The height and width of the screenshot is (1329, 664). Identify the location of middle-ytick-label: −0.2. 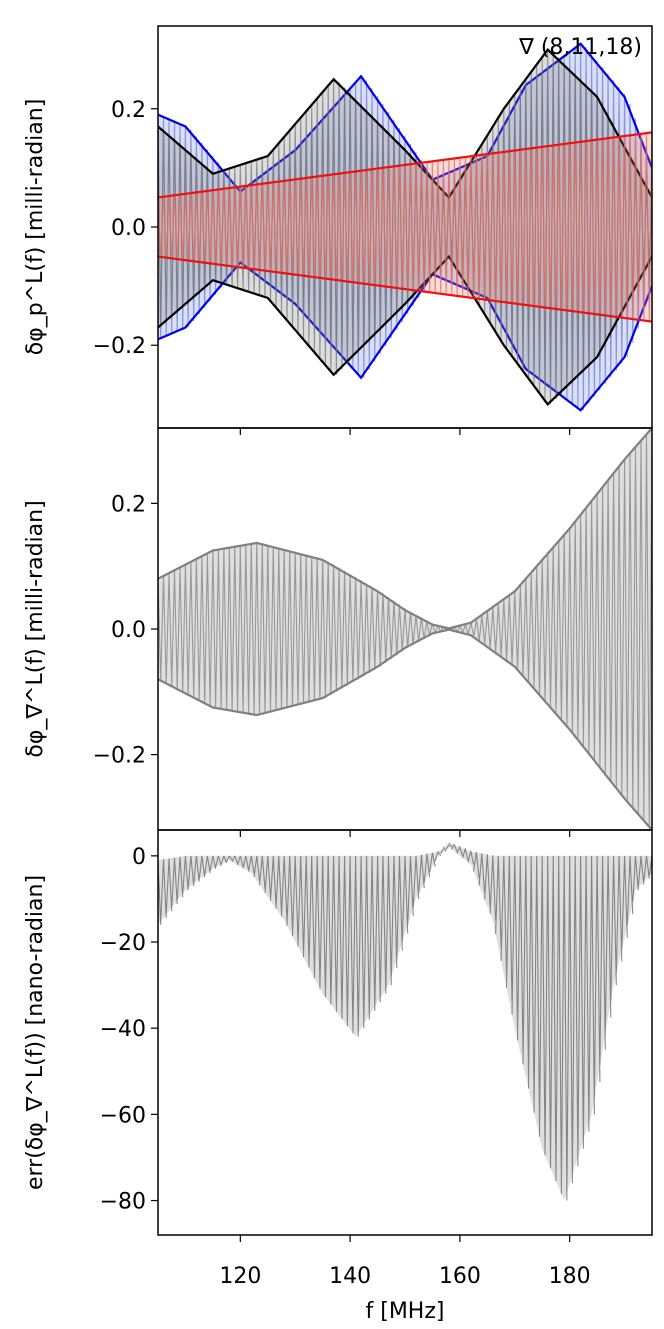
(119, 756).